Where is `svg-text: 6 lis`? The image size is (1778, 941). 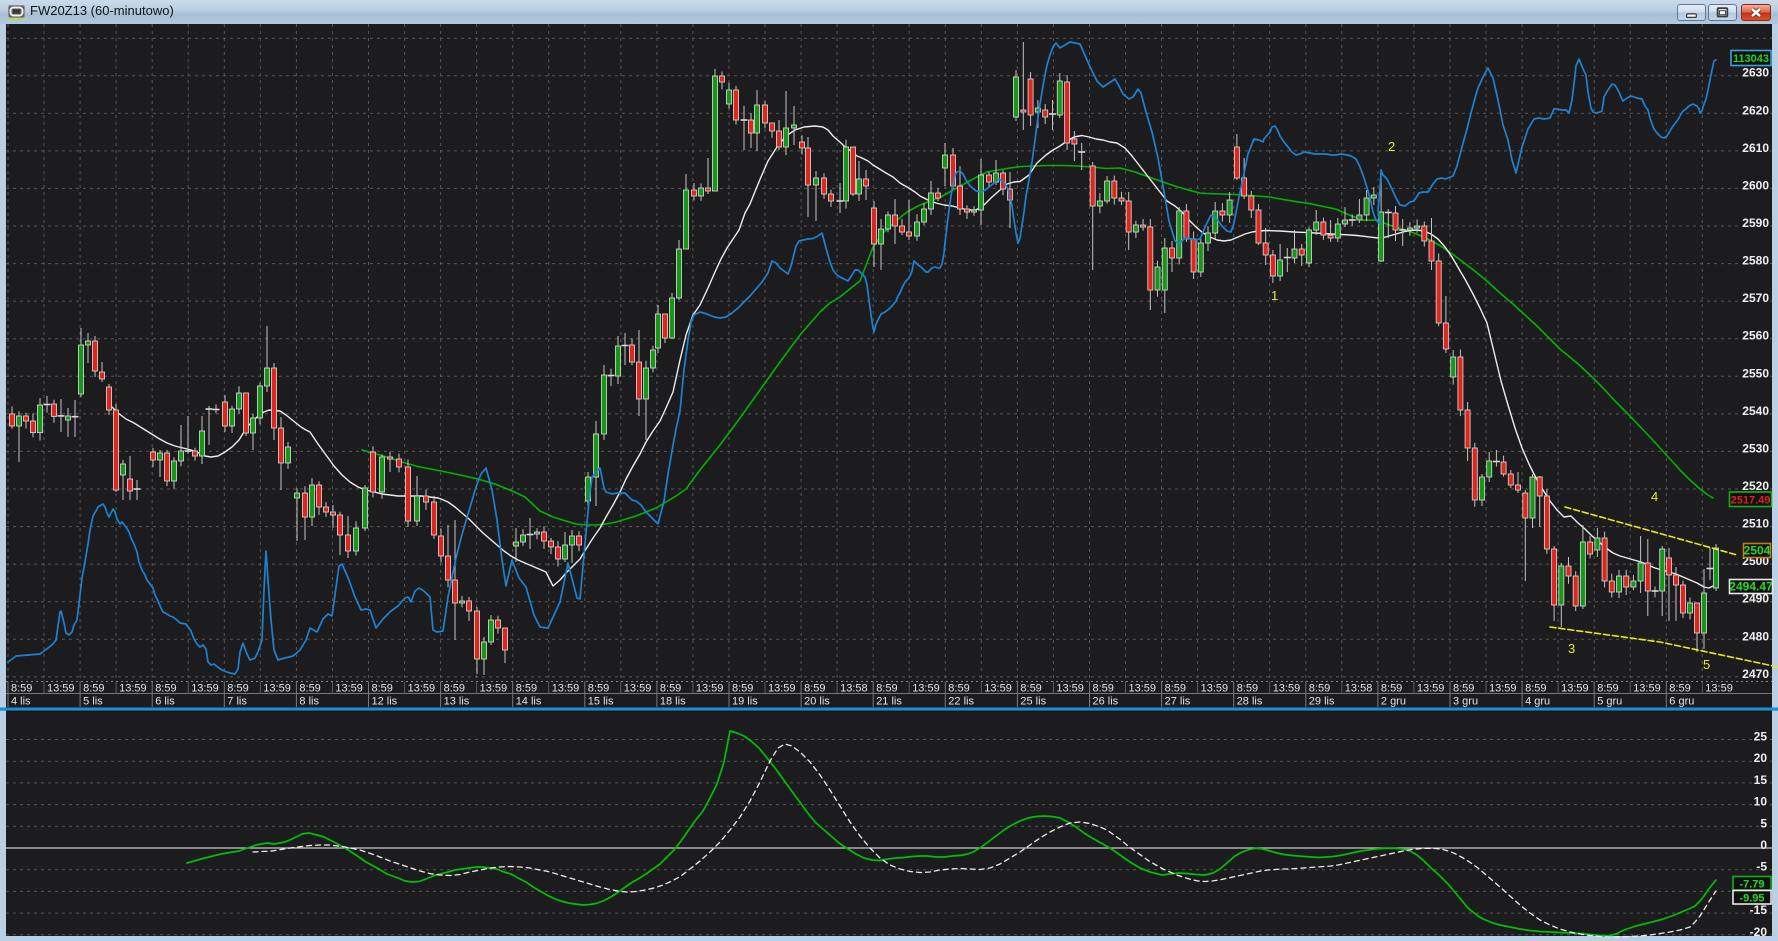 svg-text: 6 lis is located at coordinates (165, 702).